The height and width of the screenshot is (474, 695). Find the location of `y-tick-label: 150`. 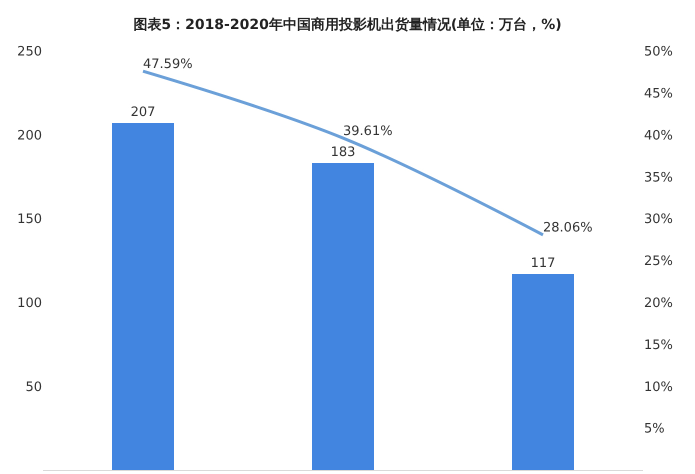

y-tick-label: 150 is located at coordinates (29, 220).